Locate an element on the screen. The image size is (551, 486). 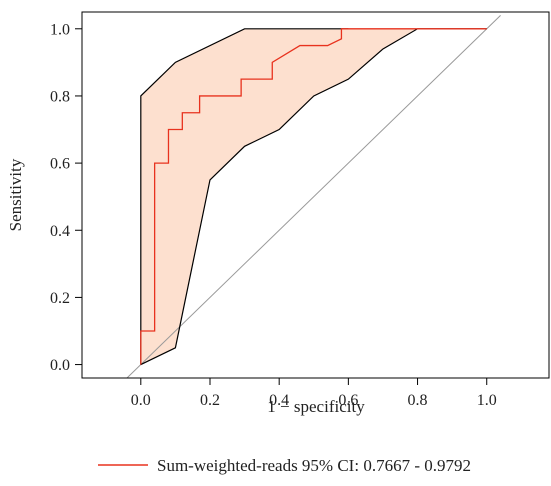
y-tick-label: 1.0 is located at coordinates (60, 29).